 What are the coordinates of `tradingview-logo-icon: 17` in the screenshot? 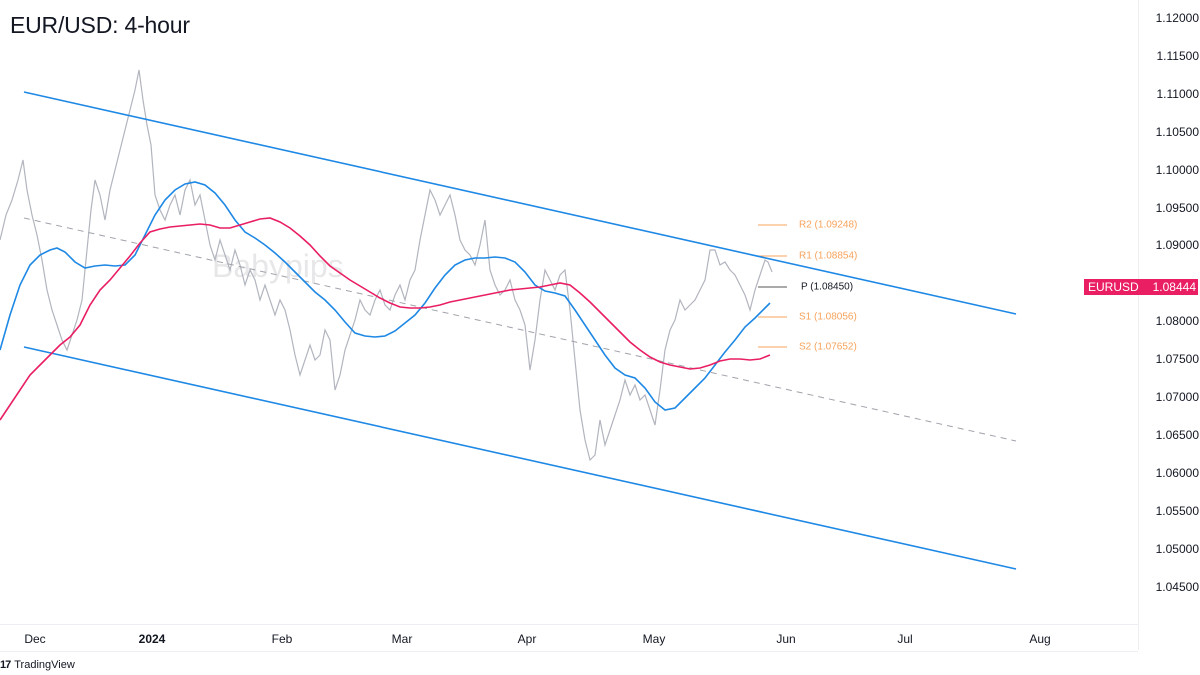 It's located at (5, 665).